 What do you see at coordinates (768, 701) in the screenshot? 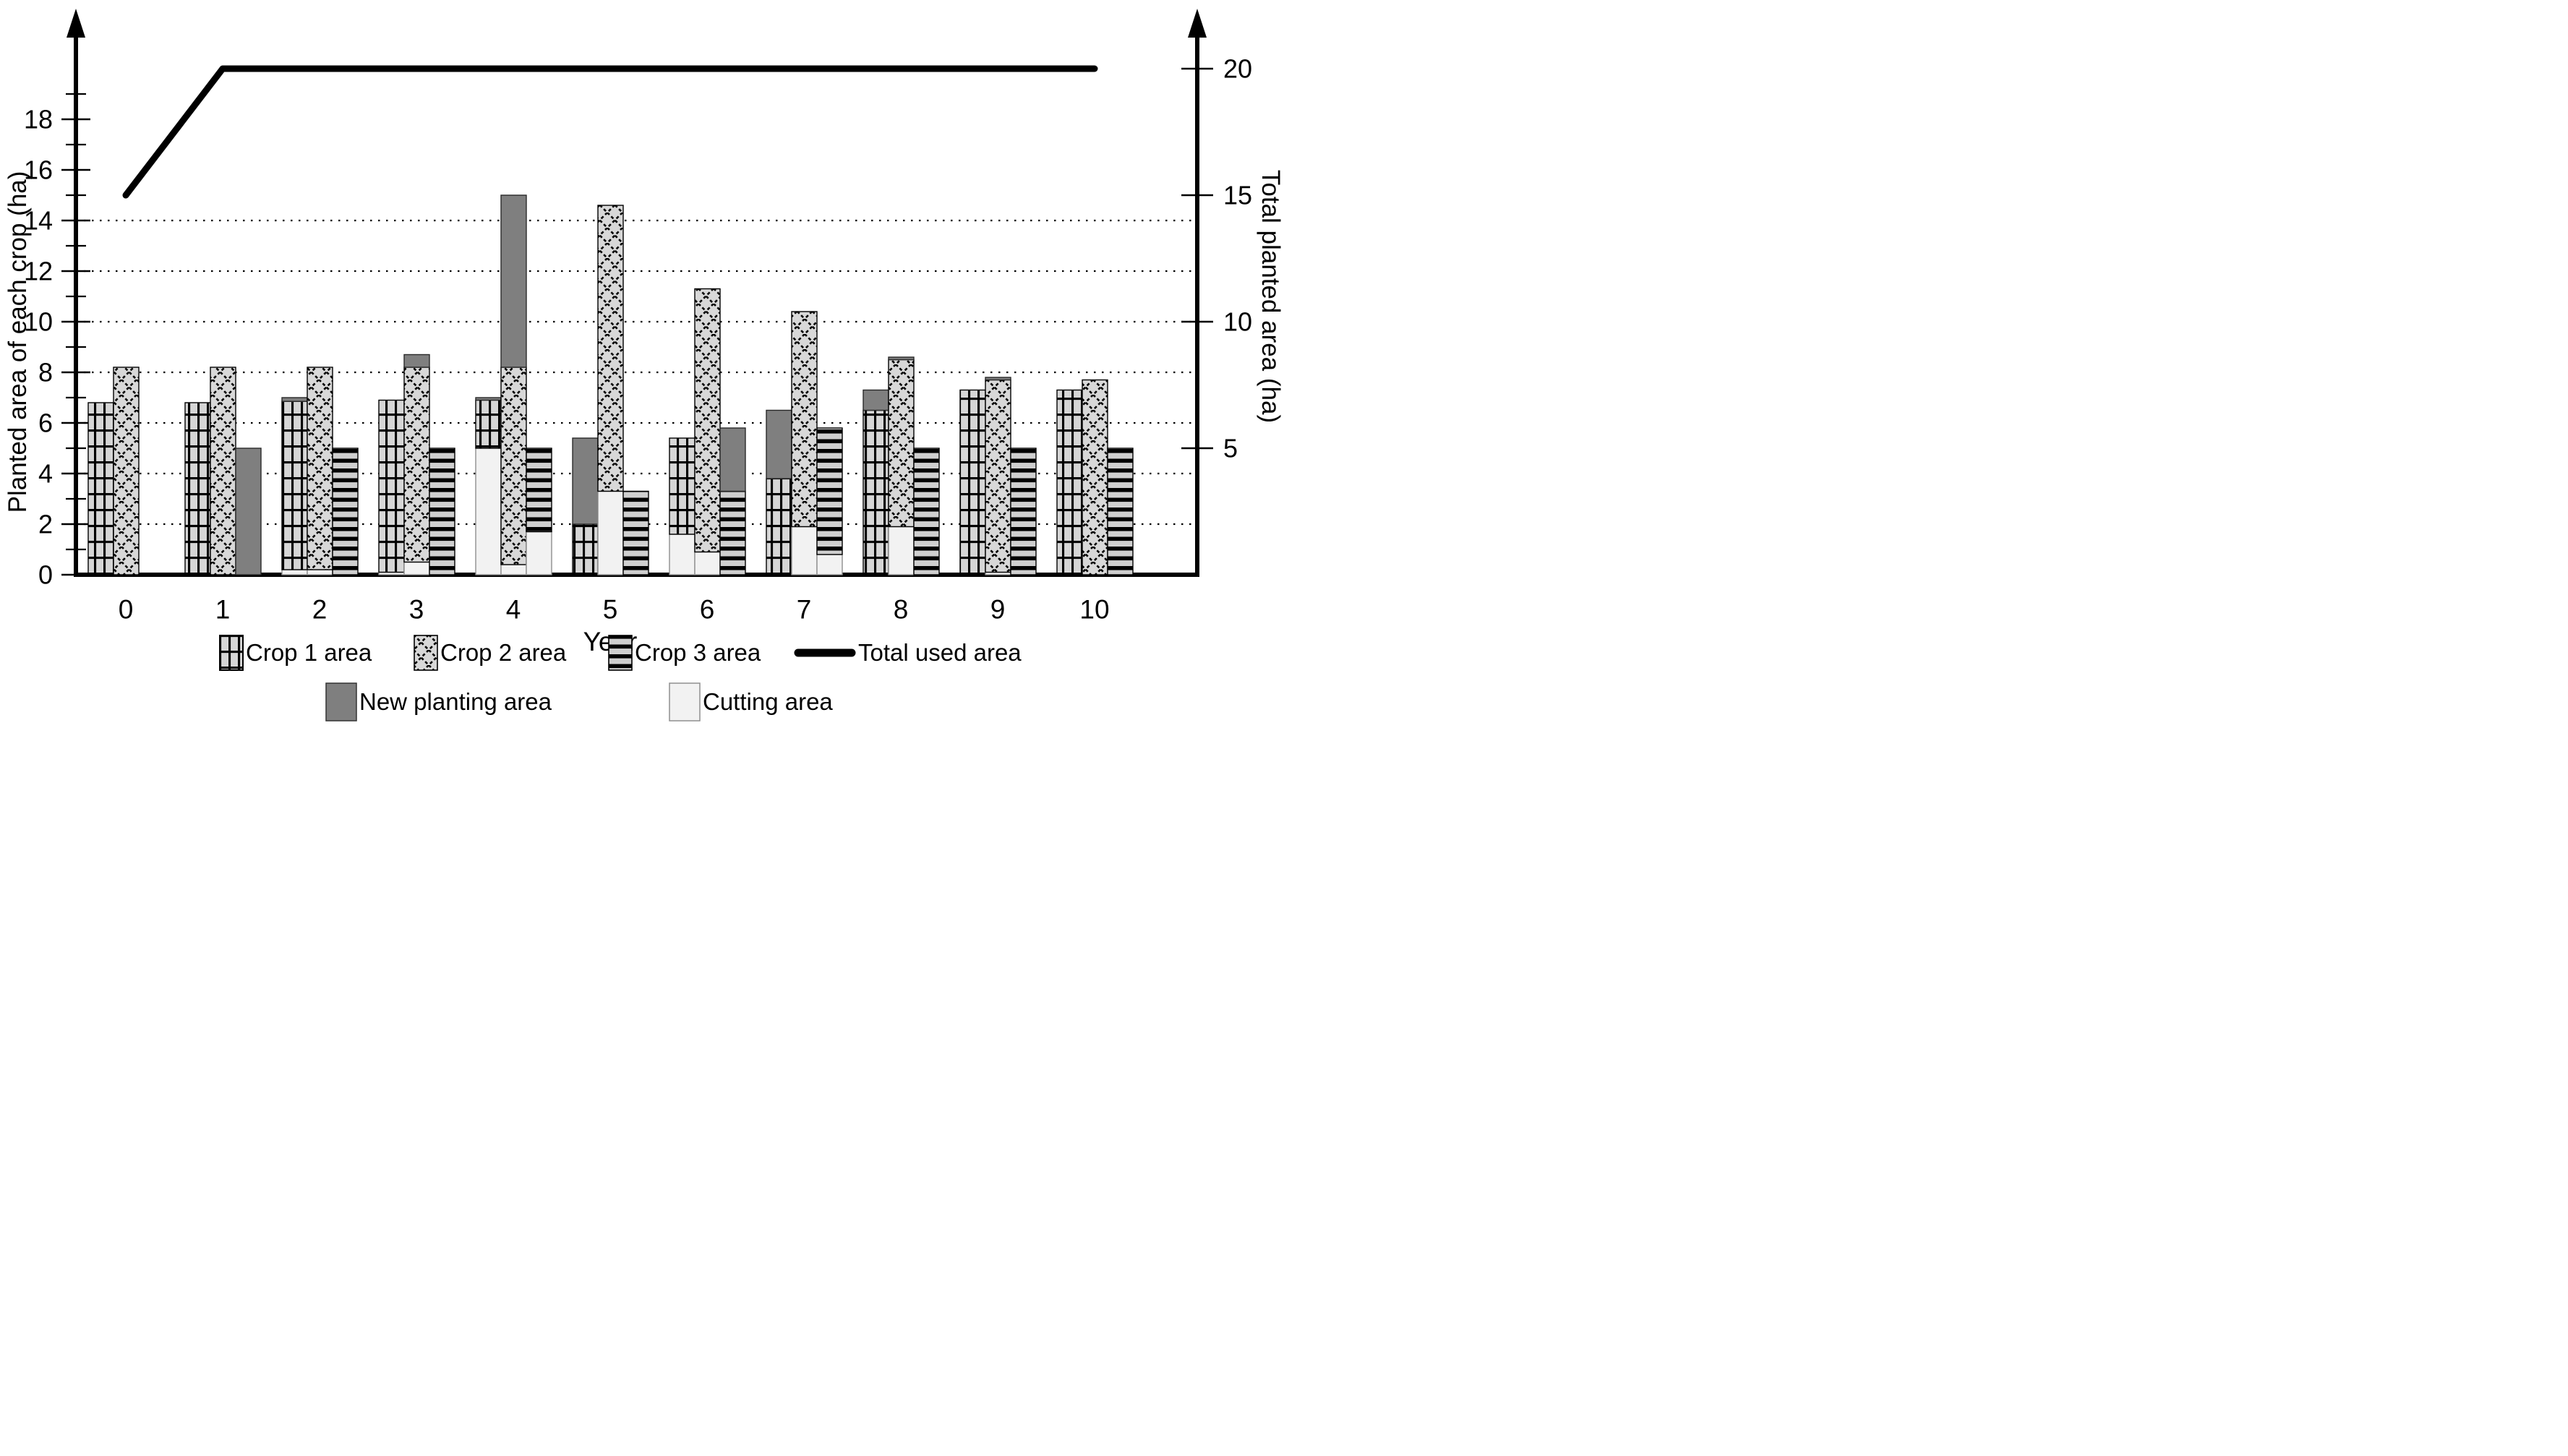
I see `legend-label-cutting: Cutting area` at bounding box center [768, 701].